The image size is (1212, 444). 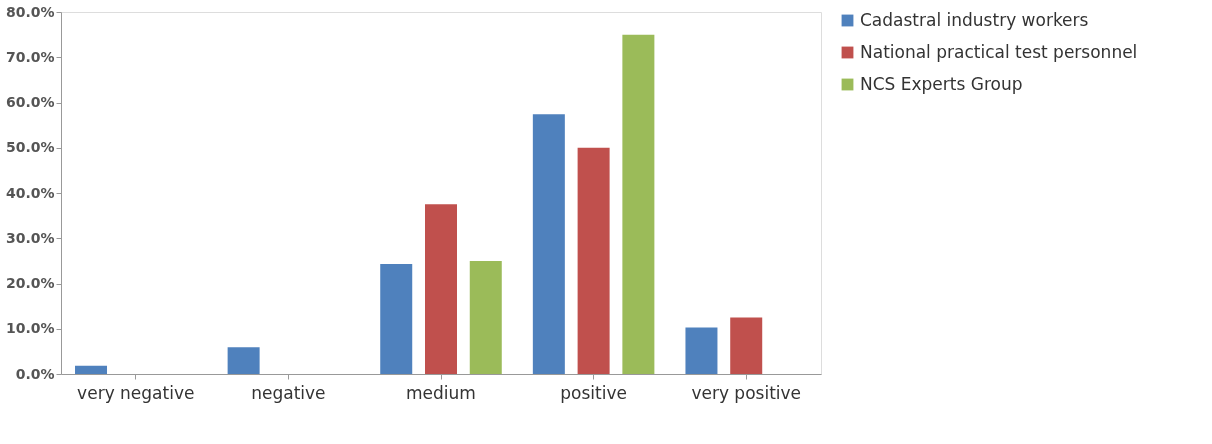 What do you see at coordinates (288, 392) in the screenshot?
I see `x-tick-label: negative` at bounding box center [288, 392].